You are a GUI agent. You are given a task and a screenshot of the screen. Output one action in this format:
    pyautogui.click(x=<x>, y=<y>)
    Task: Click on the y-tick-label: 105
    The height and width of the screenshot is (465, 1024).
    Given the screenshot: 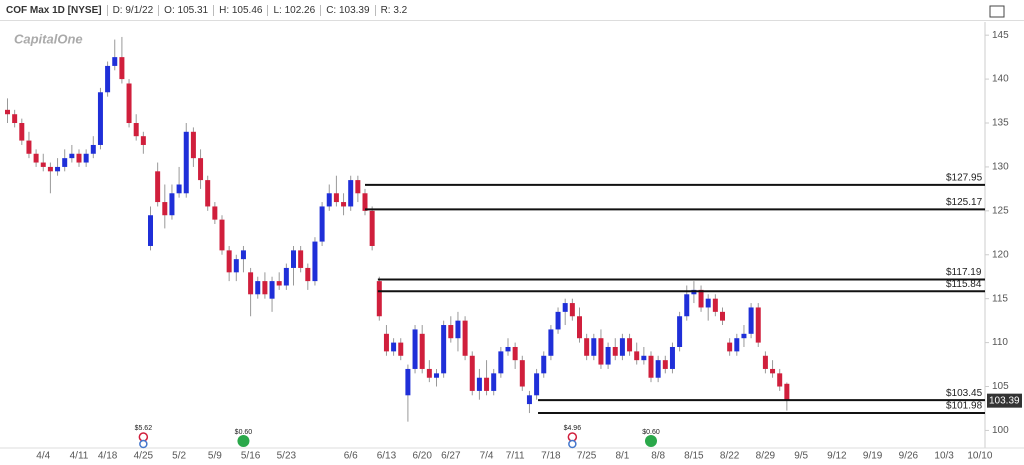 What is the action you would take?
    pyautogui.click(x=1000, y=386)
    